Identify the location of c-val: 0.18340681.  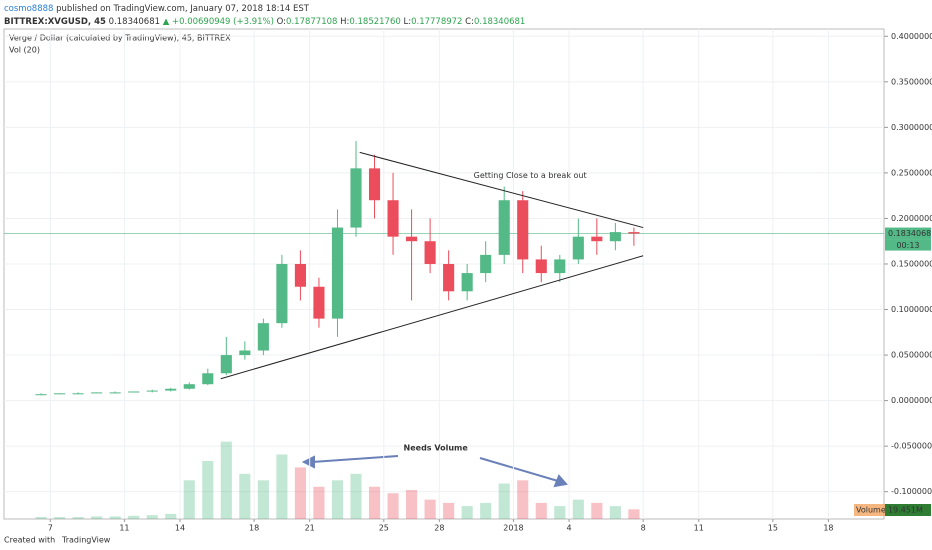
(499, 22).